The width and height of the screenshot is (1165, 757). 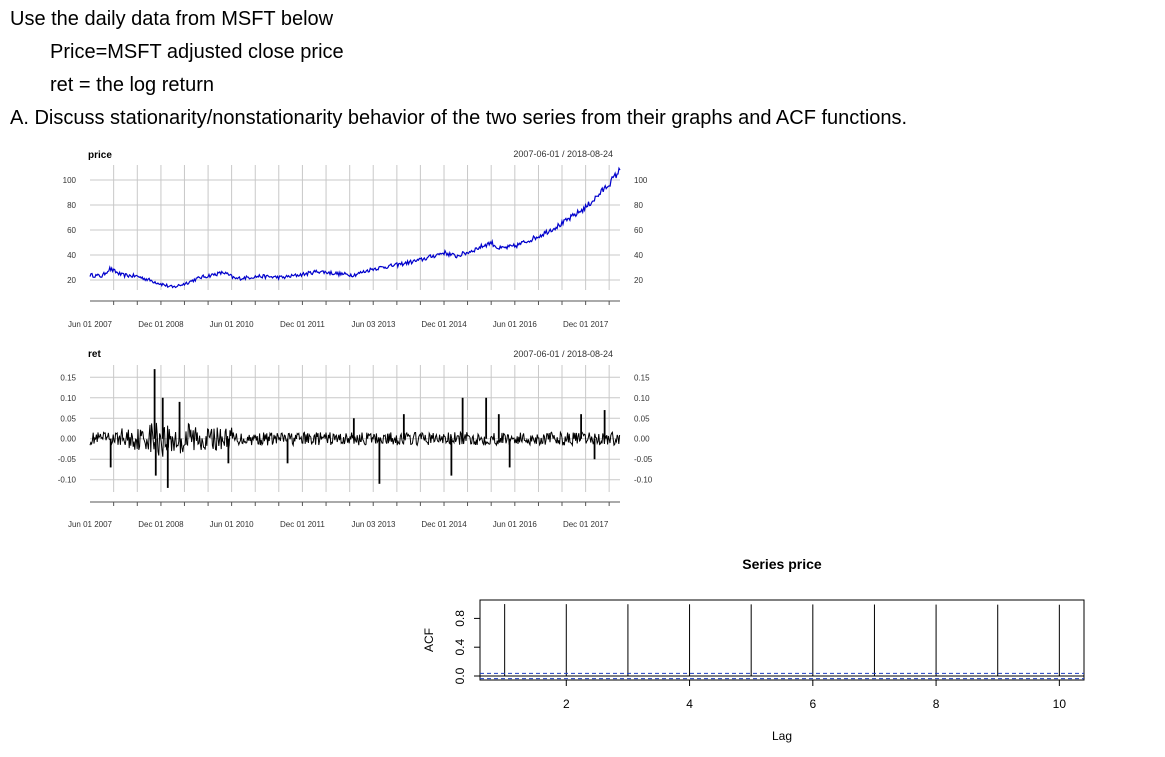 I want to click on acf-plot-box, so click(x=782, y=640).